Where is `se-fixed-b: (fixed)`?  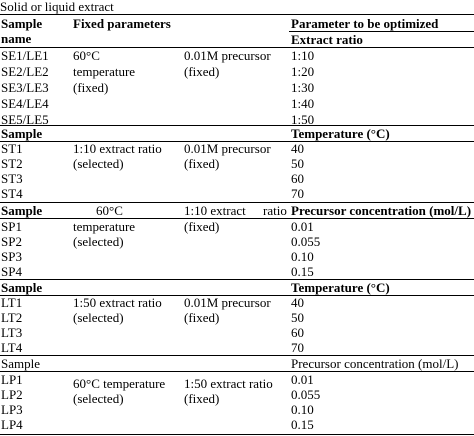
se-fixed-b: (fixed) is located at coordinates (202, 71).